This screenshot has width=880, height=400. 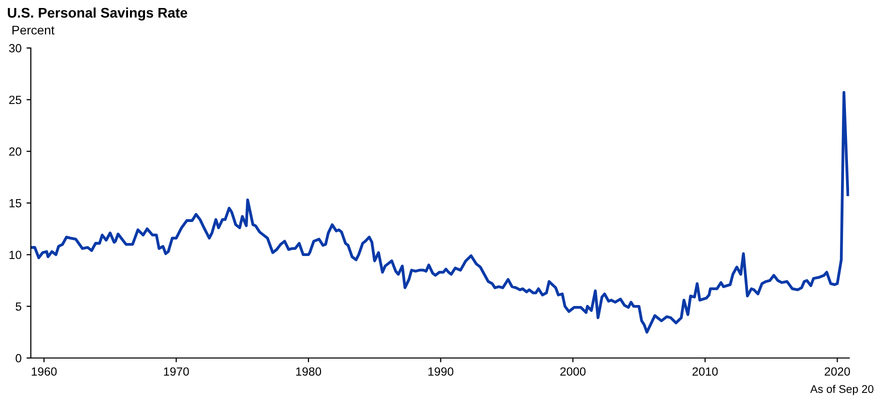 I want to click on x-tick-label: 1970, so click(x=176, y=371).